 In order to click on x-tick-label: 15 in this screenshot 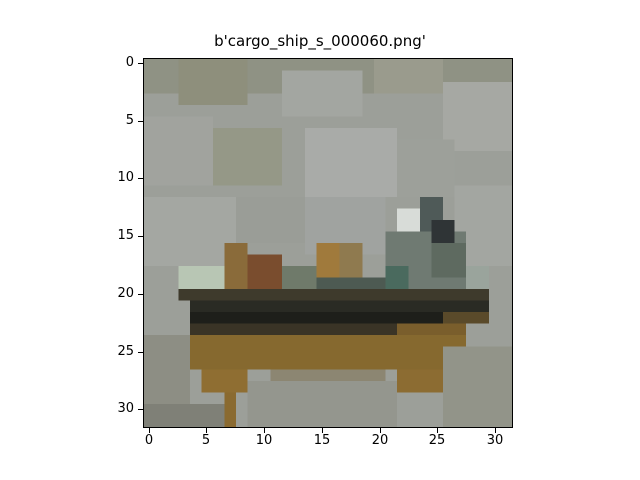, I will do `click(322, 440)`.